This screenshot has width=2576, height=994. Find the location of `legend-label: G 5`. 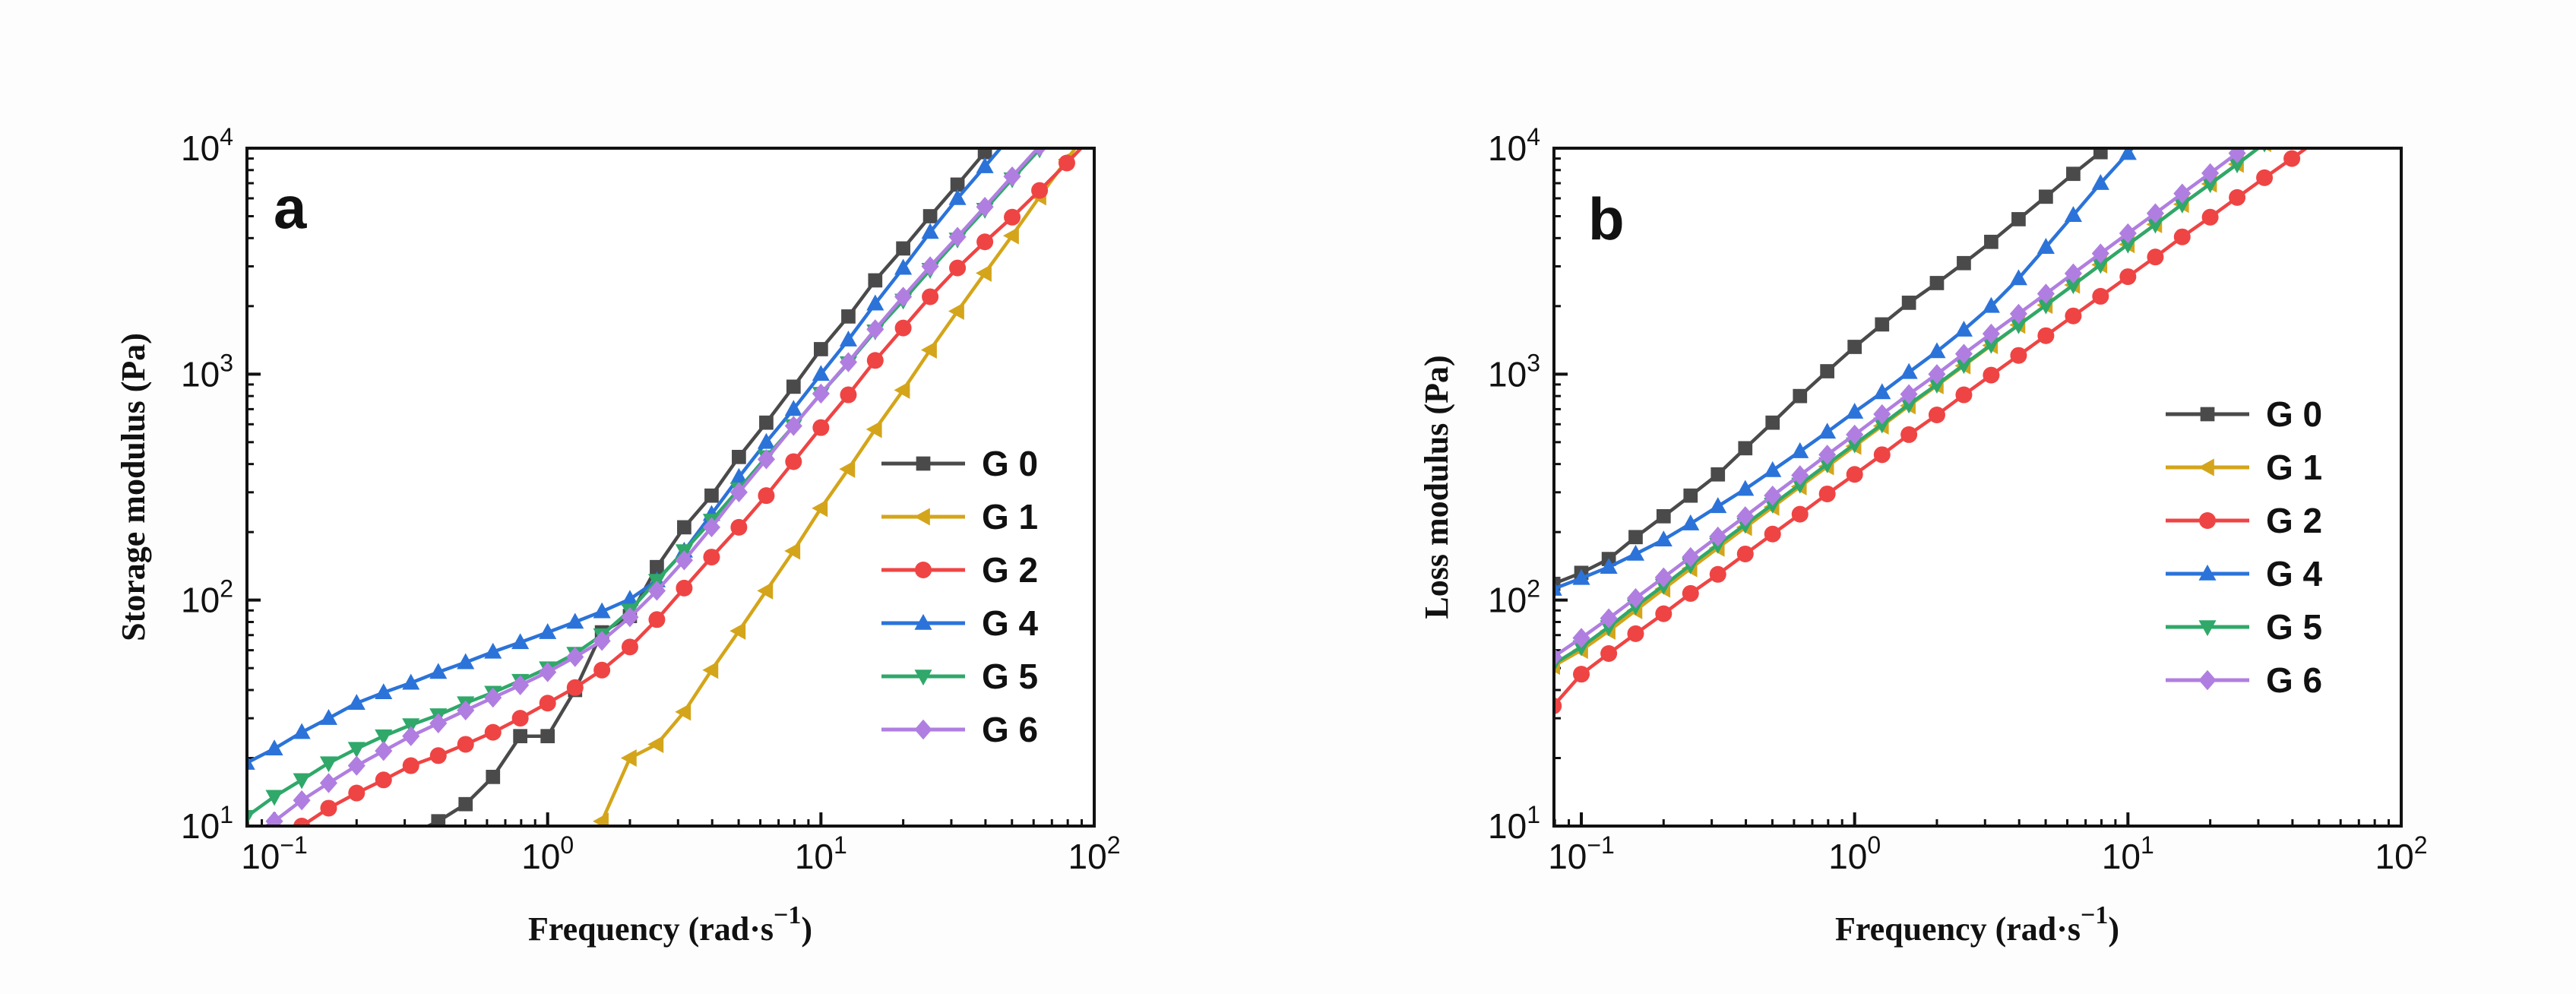

legend-label: G 5 is located at coordinates (2294, 627).